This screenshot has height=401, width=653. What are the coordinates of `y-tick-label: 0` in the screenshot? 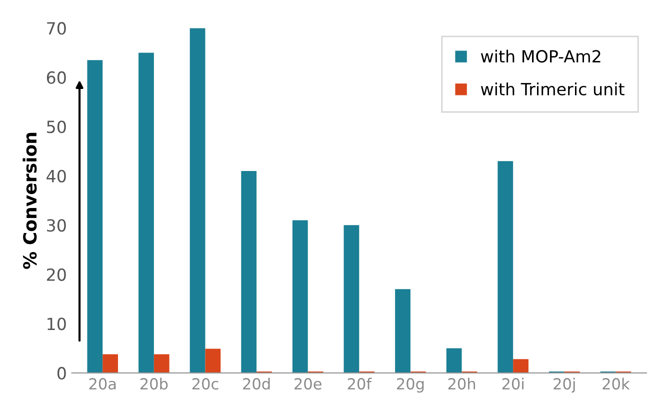 It's located at (61, 373).